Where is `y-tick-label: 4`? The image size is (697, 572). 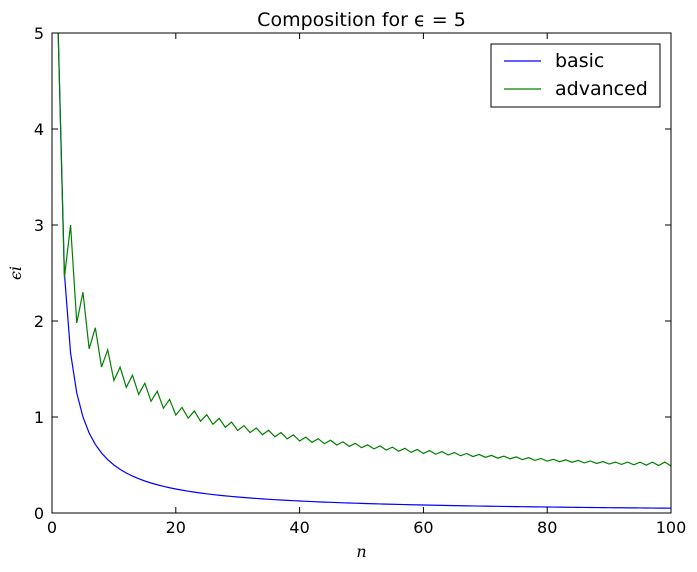
y-tick-label: 4 is located at coordinates (39, 129).